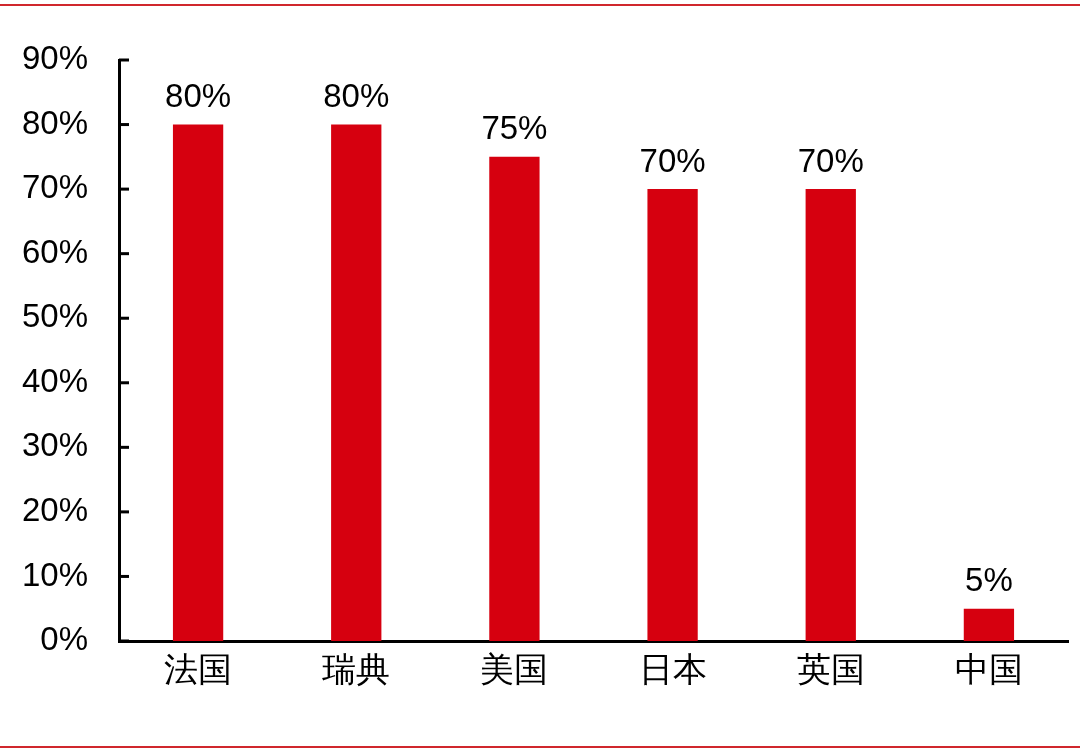 The height and width of the screenshot is (753, 1080). Describe the element at coordinates (989, 580) in the screenshot. I see `data-label: 5%` at that location.